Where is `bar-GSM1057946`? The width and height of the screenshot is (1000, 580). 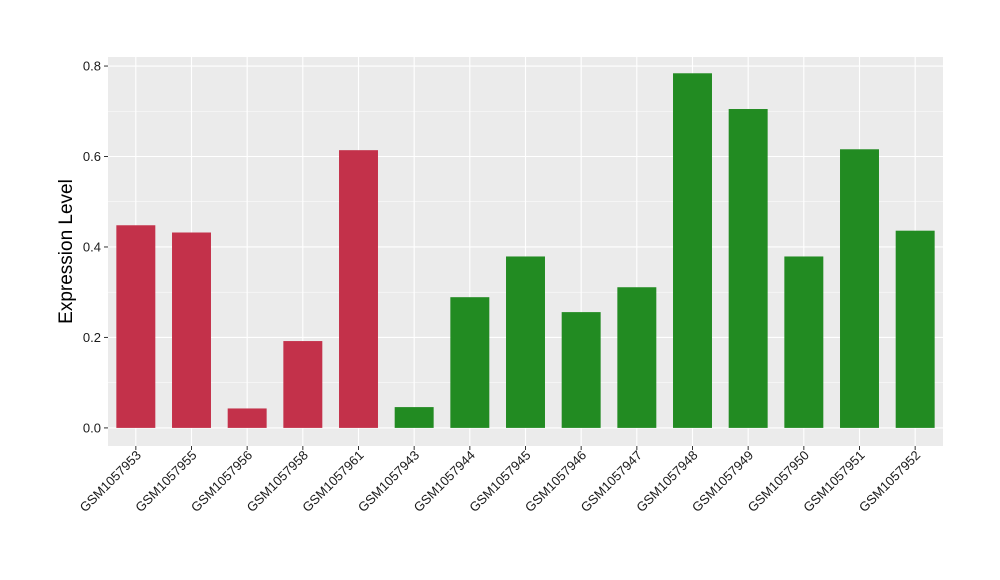
bar-GSM1057946 is located at coordinates (581, 370).